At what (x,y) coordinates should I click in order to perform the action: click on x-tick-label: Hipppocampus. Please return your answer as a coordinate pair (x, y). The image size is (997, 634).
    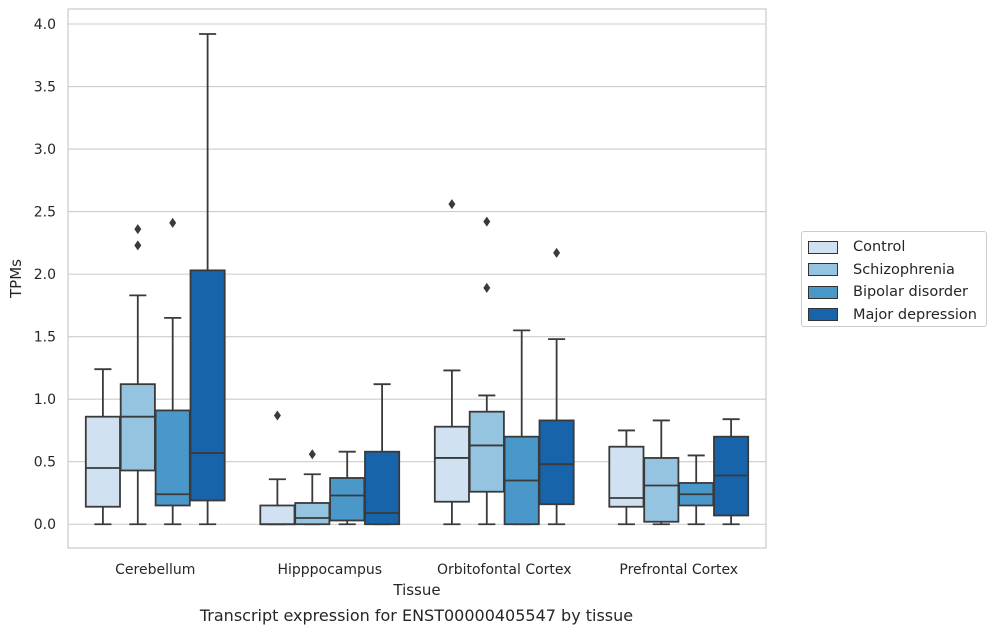
    Looking at the image, I should click on (329, 570).